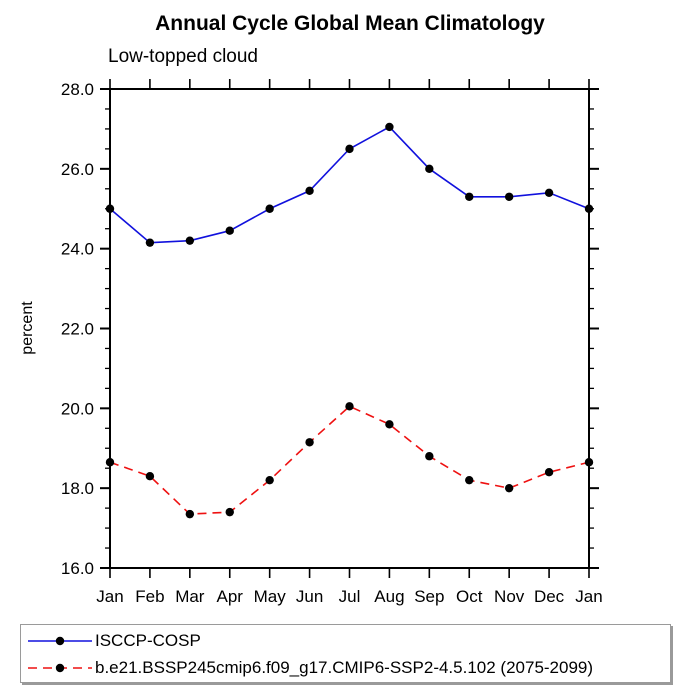 The image size is (700, 700). What do you see at coordinates (149, 596) in the screenshot?
I see `x-tick-label: Feb` at bounding box center [149, 596].